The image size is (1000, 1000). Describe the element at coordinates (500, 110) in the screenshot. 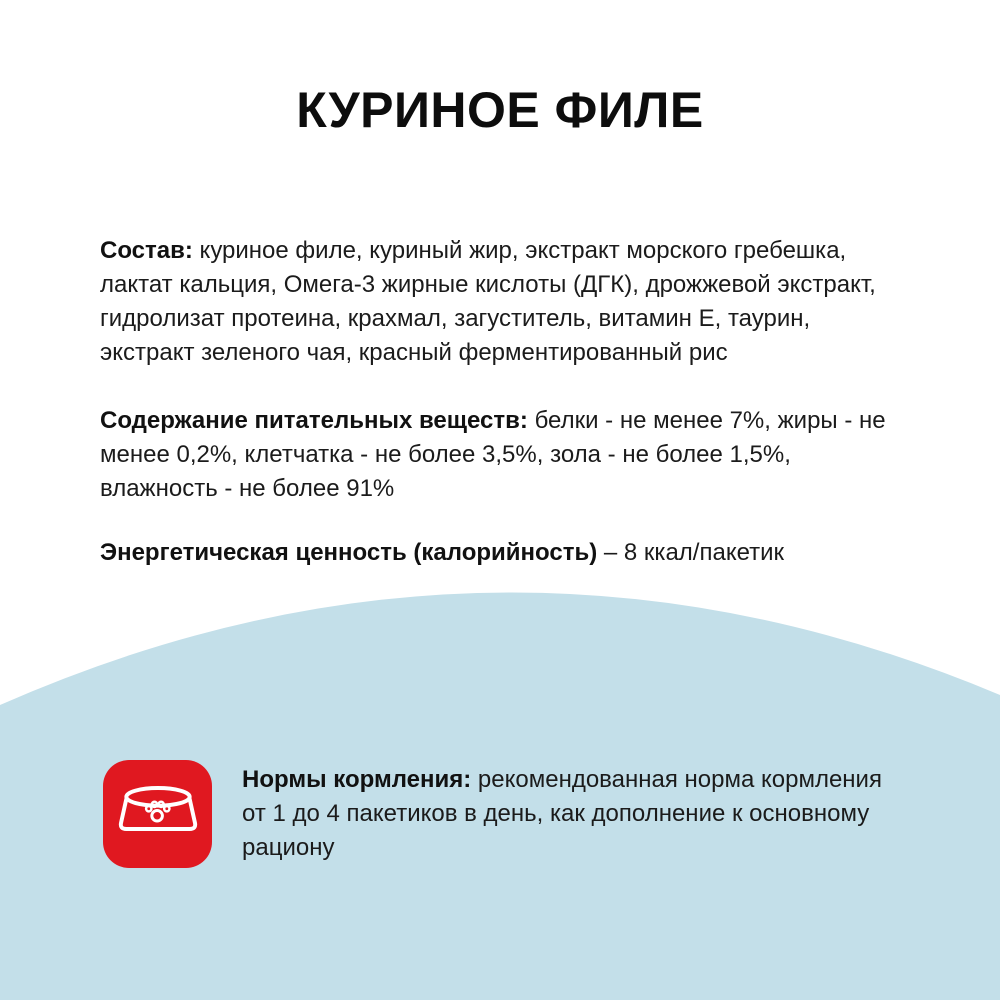

I see `page-title: КУРИНОЕ ФИЛЕ` at that location.